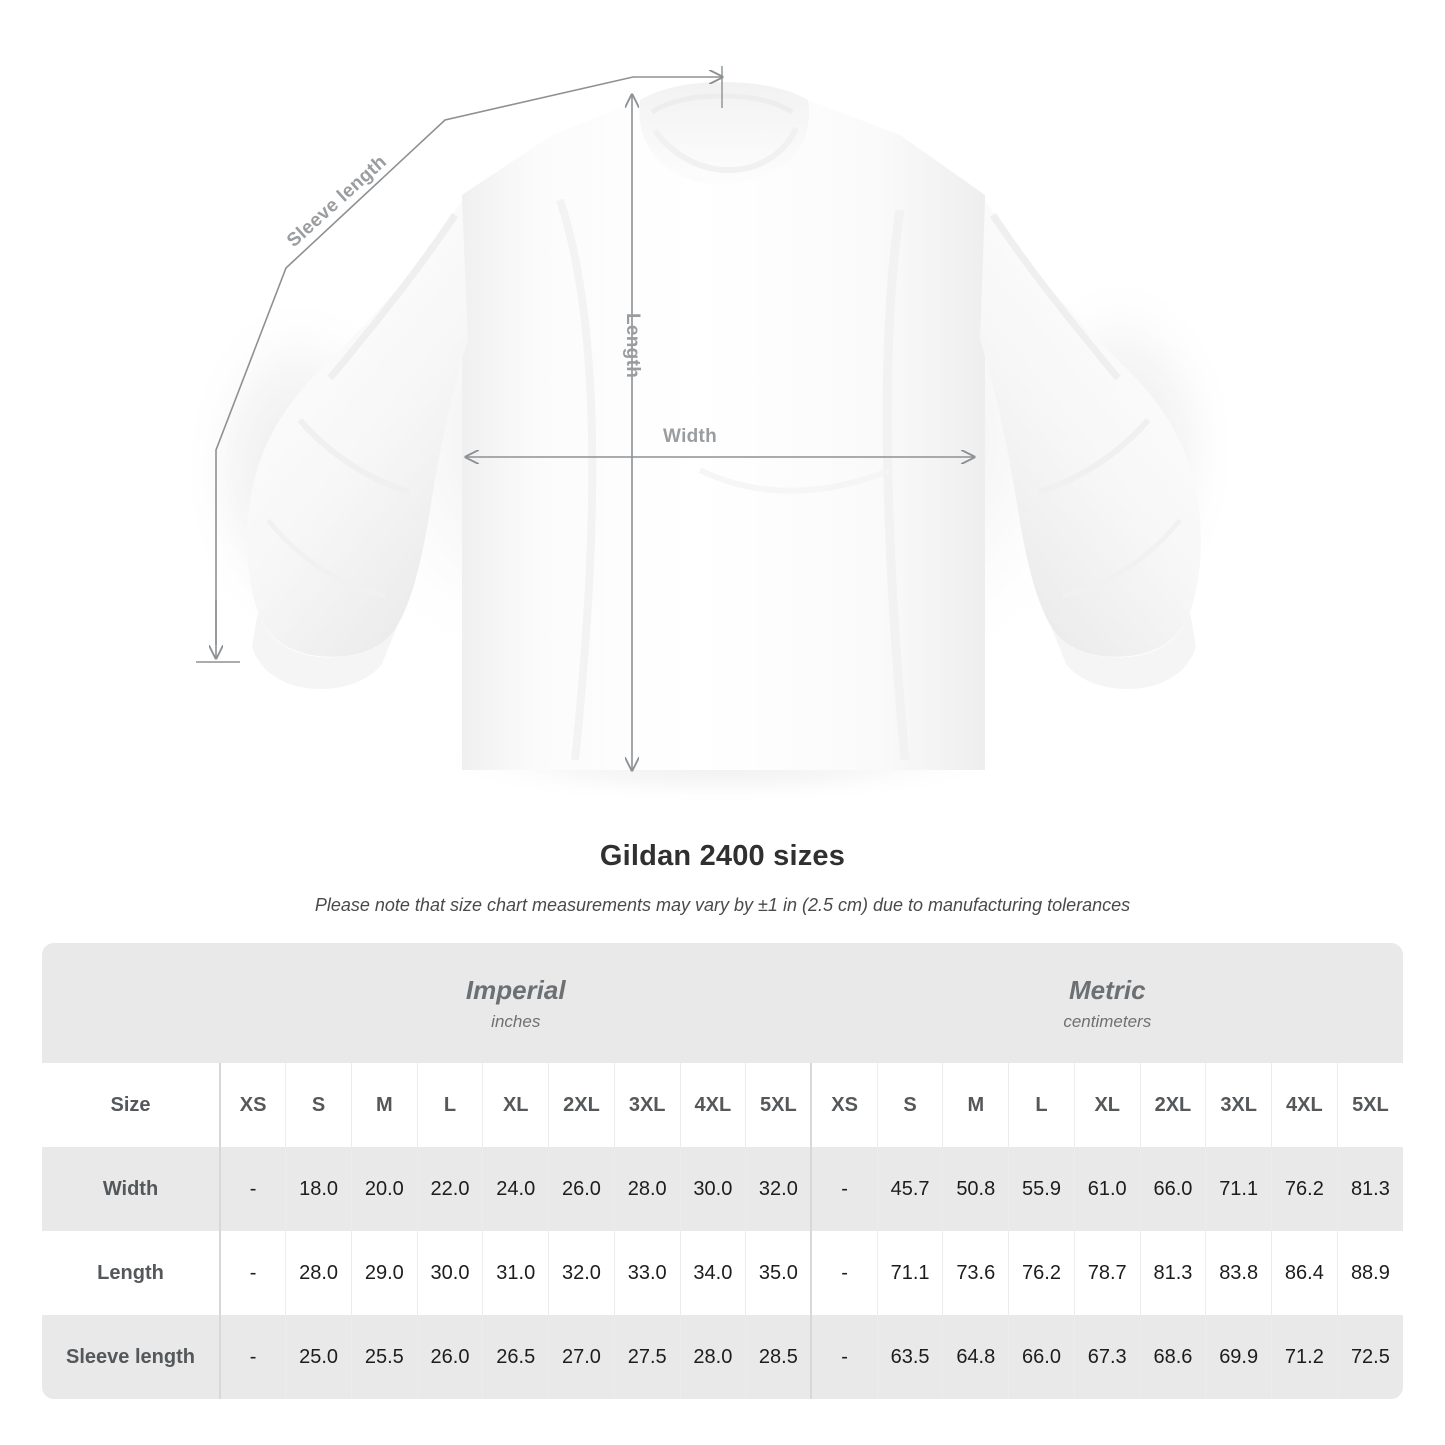 This screenshot has width=1445, height=1445. What do you see at coordinates (1090, 444) in the screenshot?
I see `right-sleeve` at bounding box center [1090, 444].